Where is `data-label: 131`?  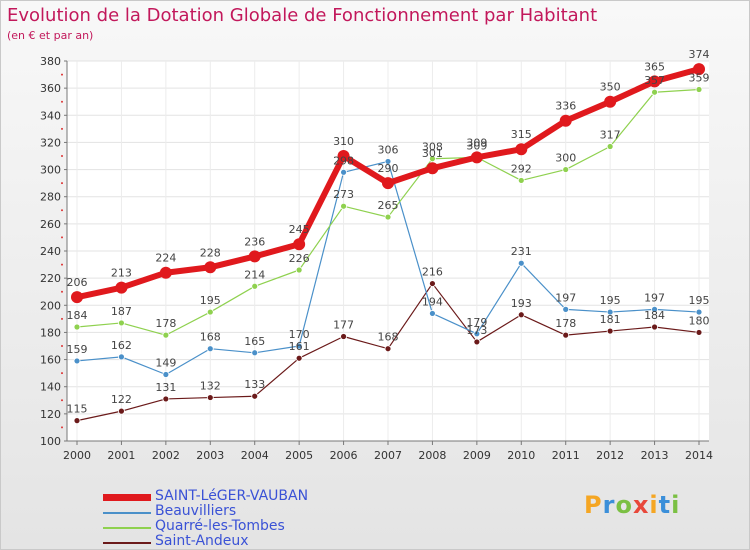 data-label: 131 is located at coordinates (165, 387).